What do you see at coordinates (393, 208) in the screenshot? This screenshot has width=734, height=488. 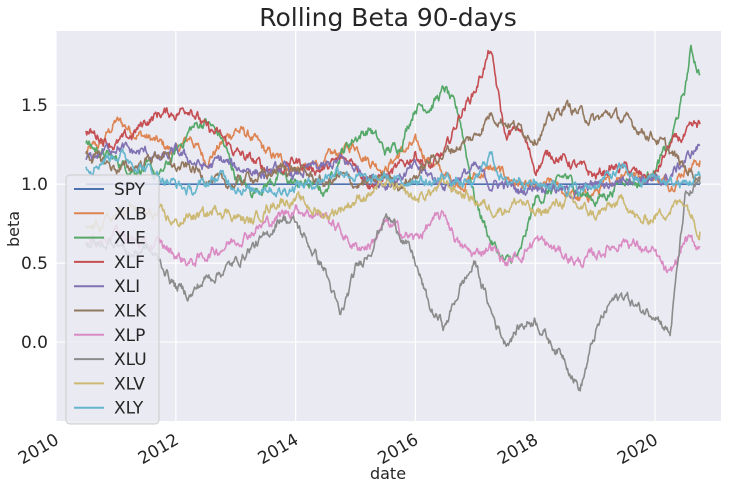 I see `series-line-xlv` at bounding box center [393, 208].